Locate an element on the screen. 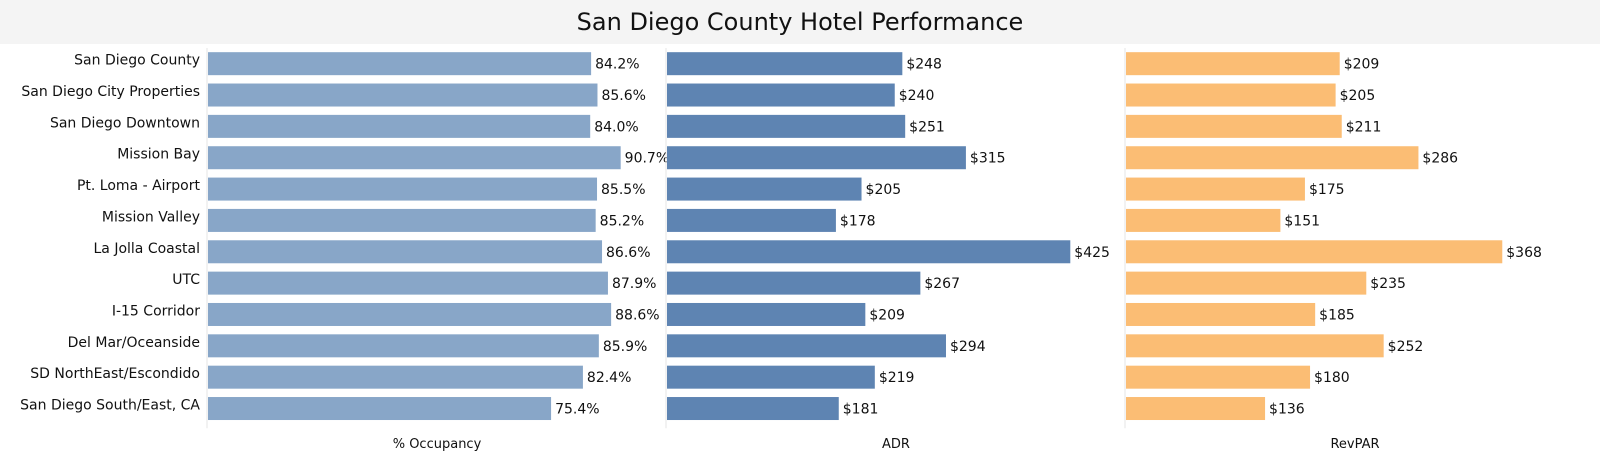  data-label: $211 is located at coordinates (1364, 127).